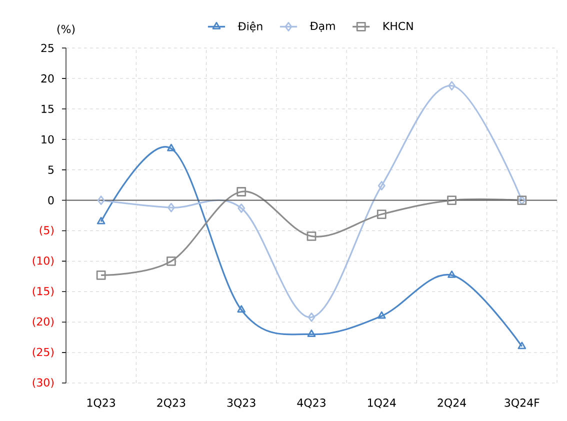  Describe the element at coordinates (171, 403) in the screenshot. I see `x-tick-label: 2Q23` at that location.